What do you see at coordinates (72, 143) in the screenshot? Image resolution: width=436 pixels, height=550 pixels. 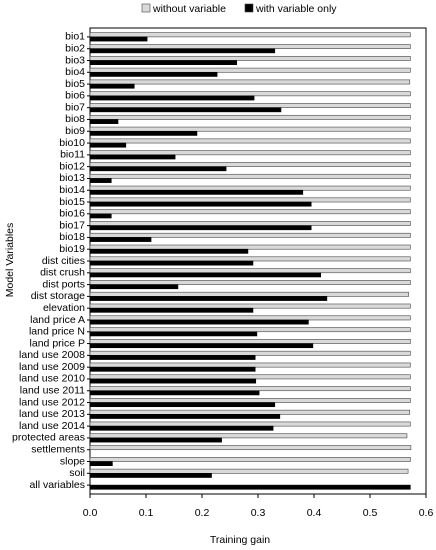 I see `y-tick-label: bio10` at bounding box center [72, 143].